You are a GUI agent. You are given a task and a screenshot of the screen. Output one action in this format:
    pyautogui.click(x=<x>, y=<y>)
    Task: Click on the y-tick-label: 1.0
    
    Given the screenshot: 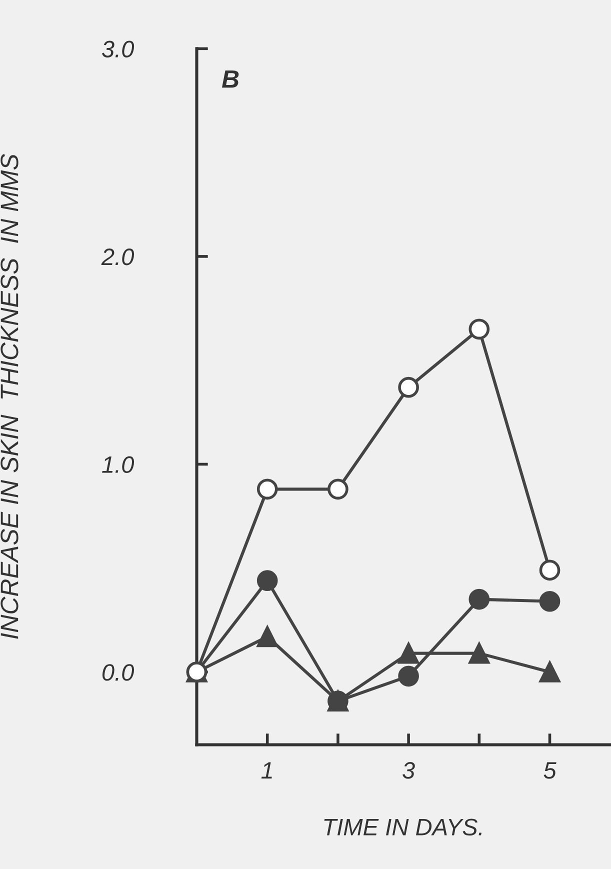 What is the action you would take?
    pyautogui.click(x=118, y=465)
    